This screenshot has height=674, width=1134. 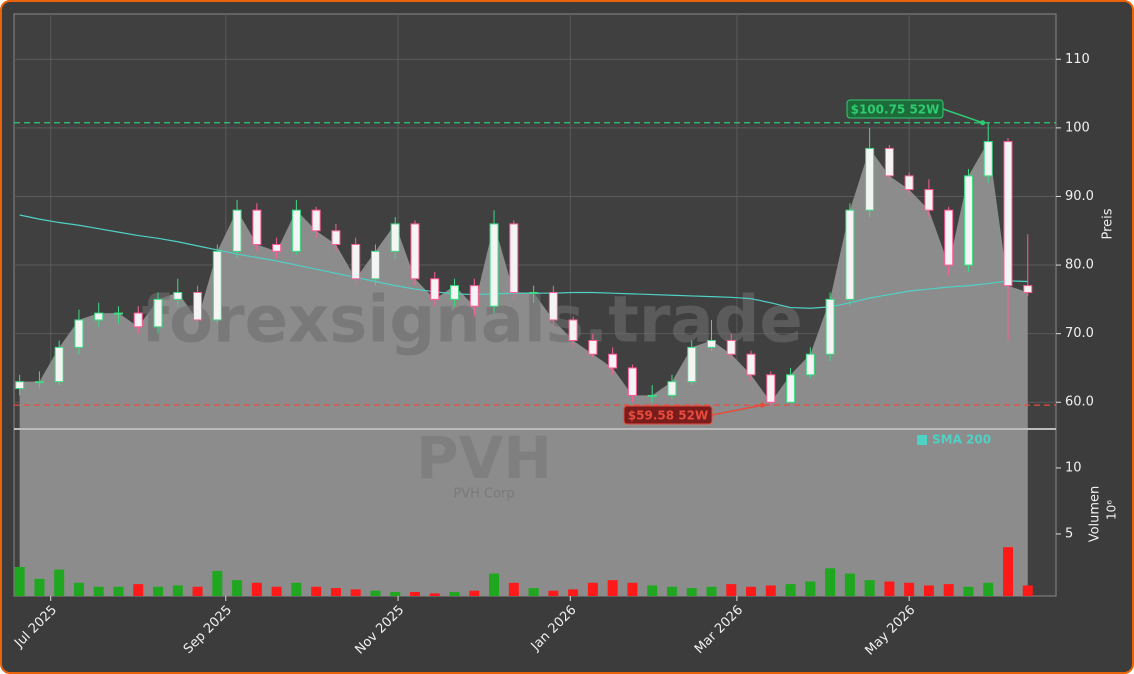 I want to click on y-tick-label: 80.0, so click(x=1079, y=265).